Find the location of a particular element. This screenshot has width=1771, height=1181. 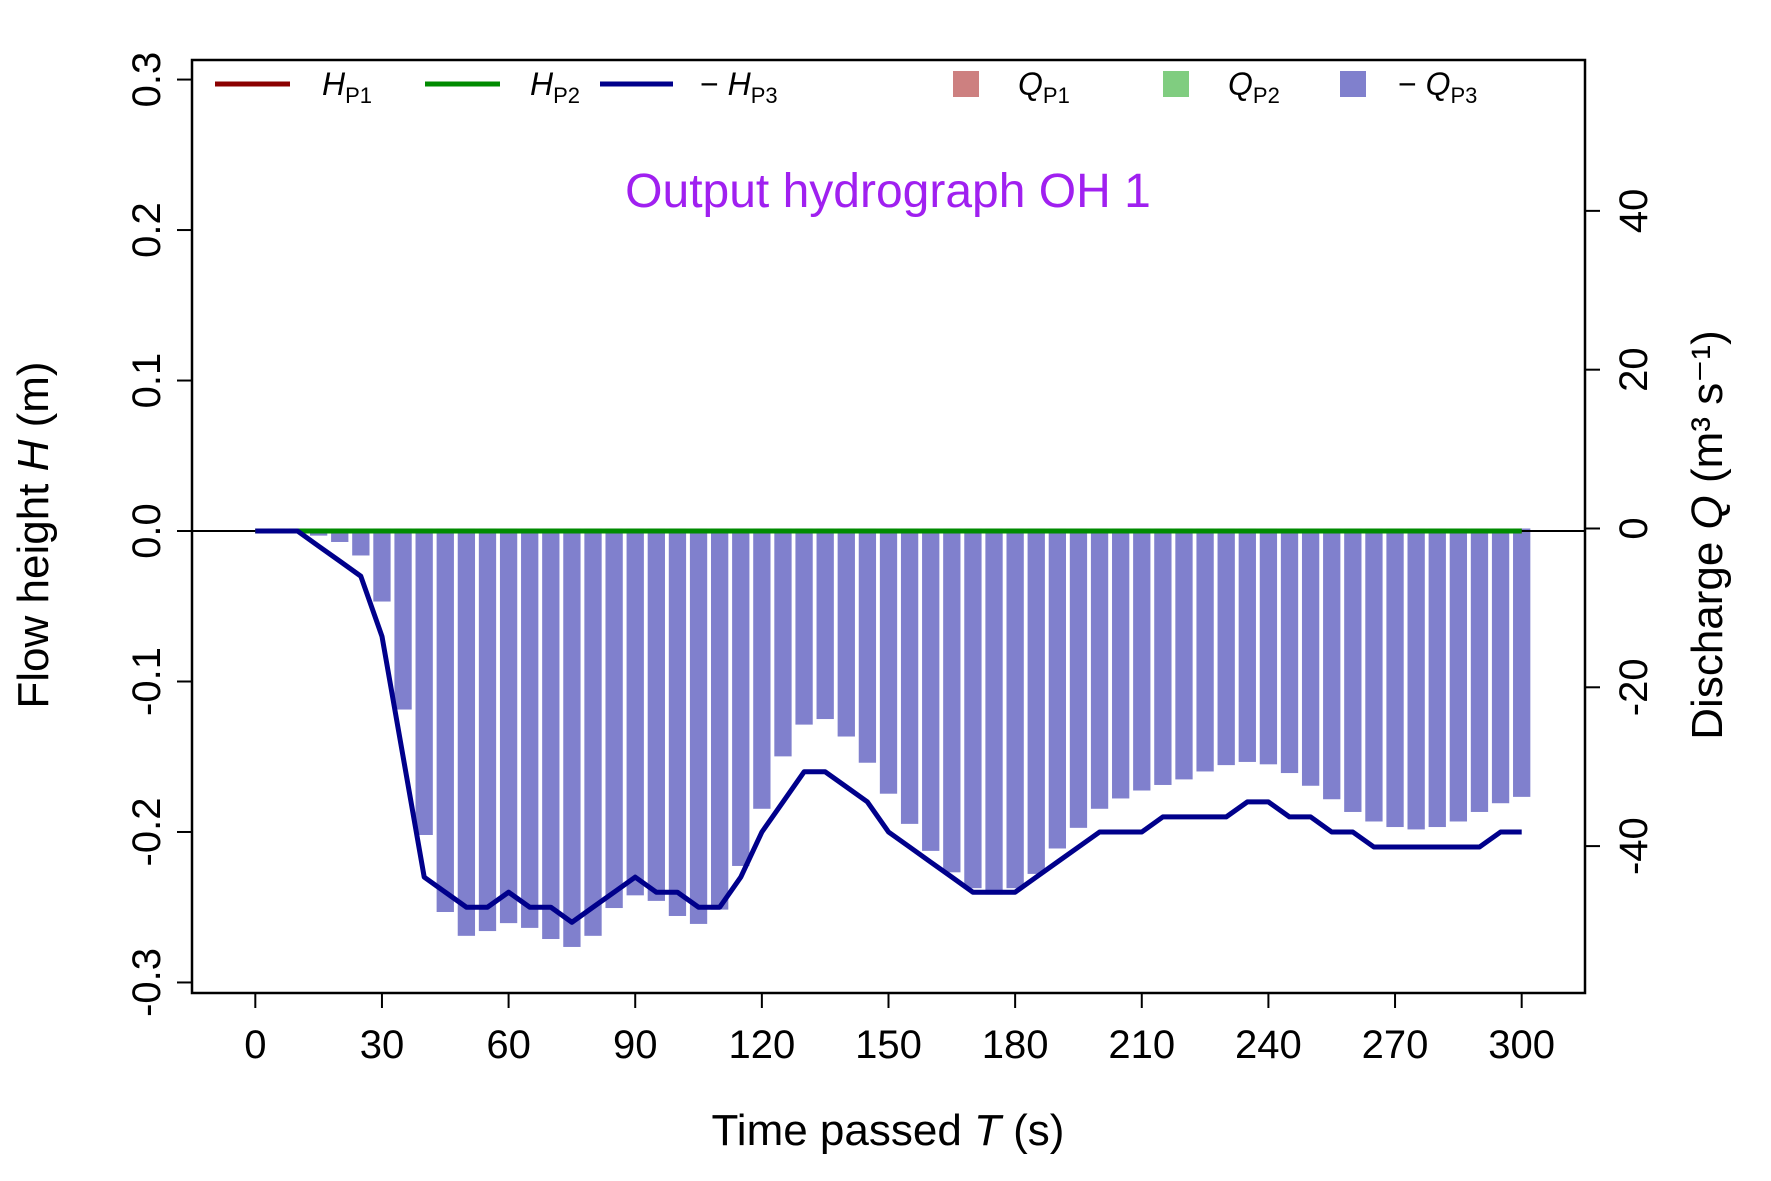

x-tick-label: 210 is located at coordinates (1141, 1045).